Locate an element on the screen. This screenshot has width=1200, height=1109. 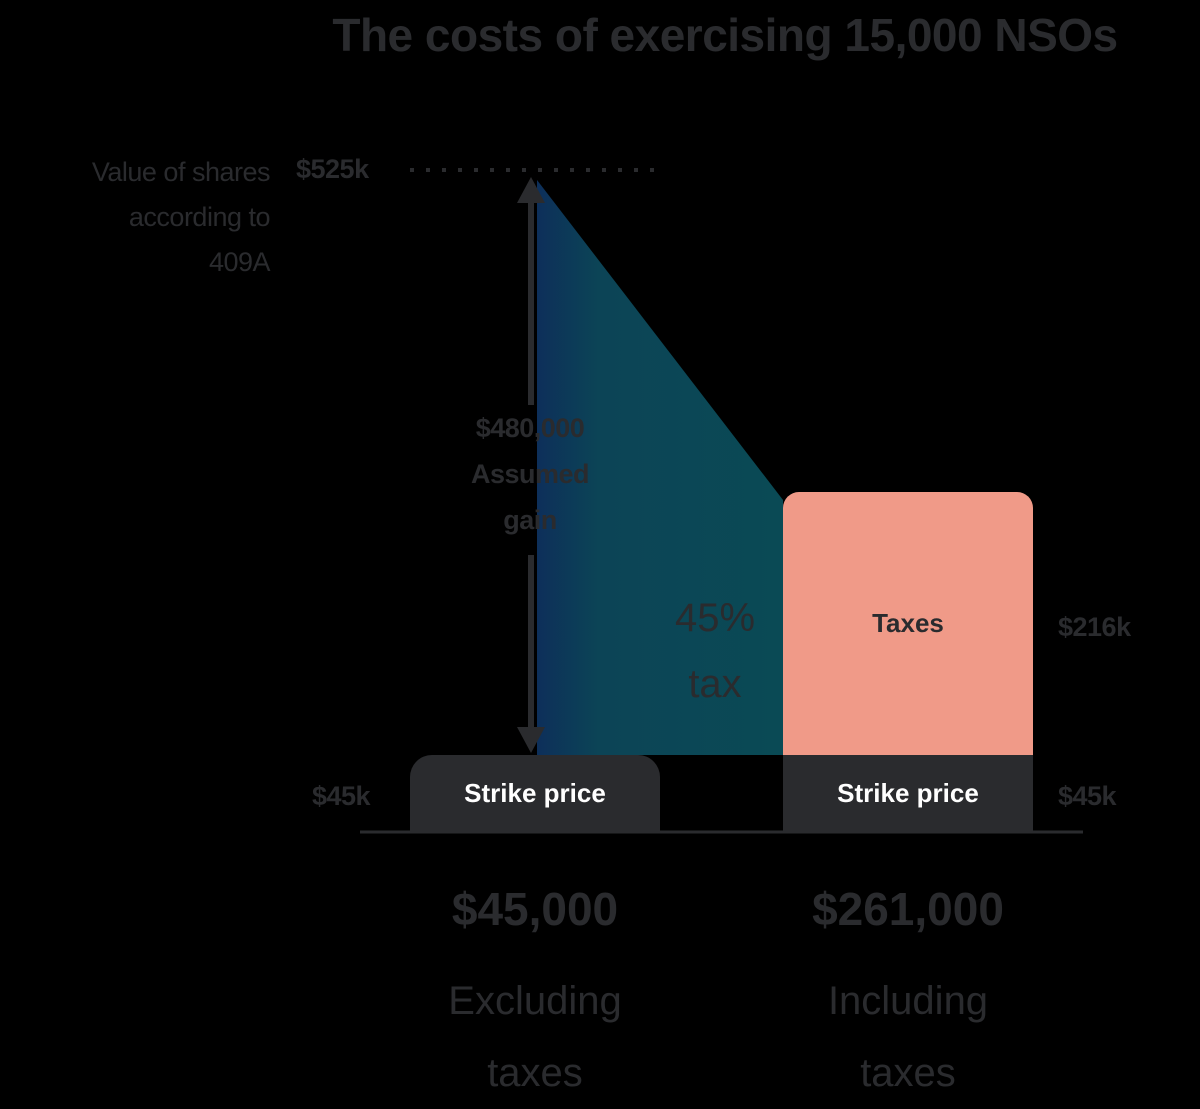
strike-price-bar-right: Strike price is located at coordinates (908, 793).